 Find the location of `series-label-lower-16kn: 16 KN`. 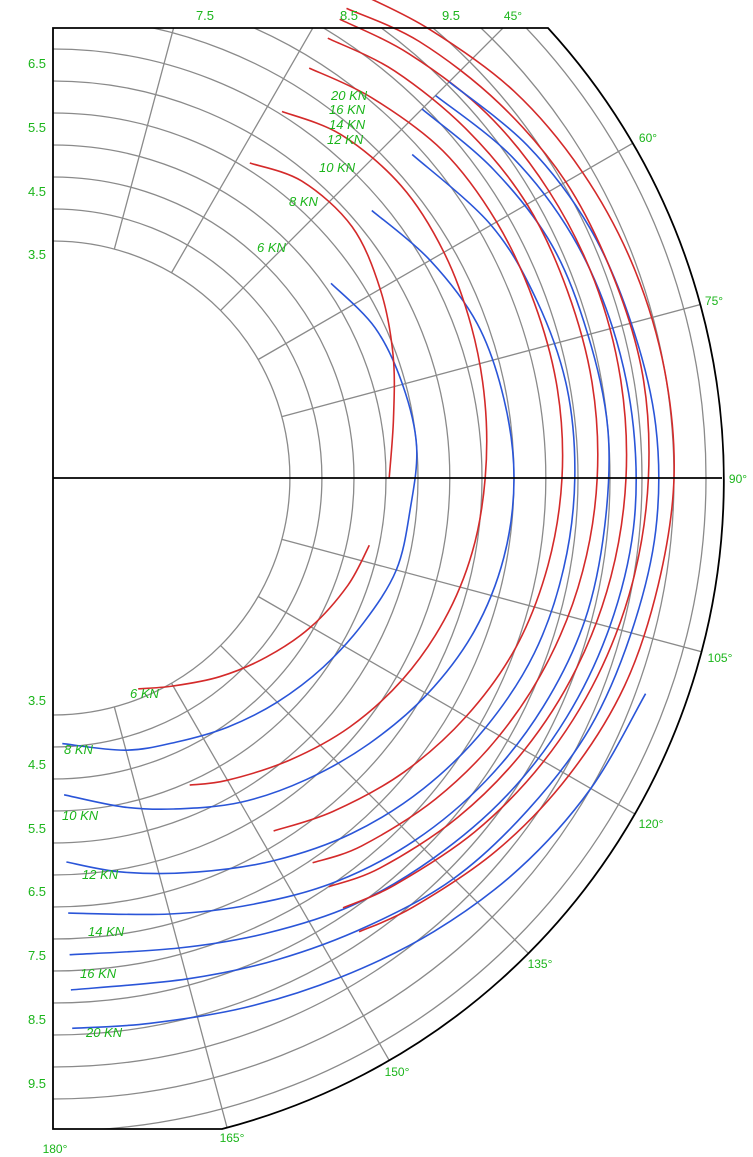

series-label-lower-16kn: 16 KN is located at coordinates (98, 973).